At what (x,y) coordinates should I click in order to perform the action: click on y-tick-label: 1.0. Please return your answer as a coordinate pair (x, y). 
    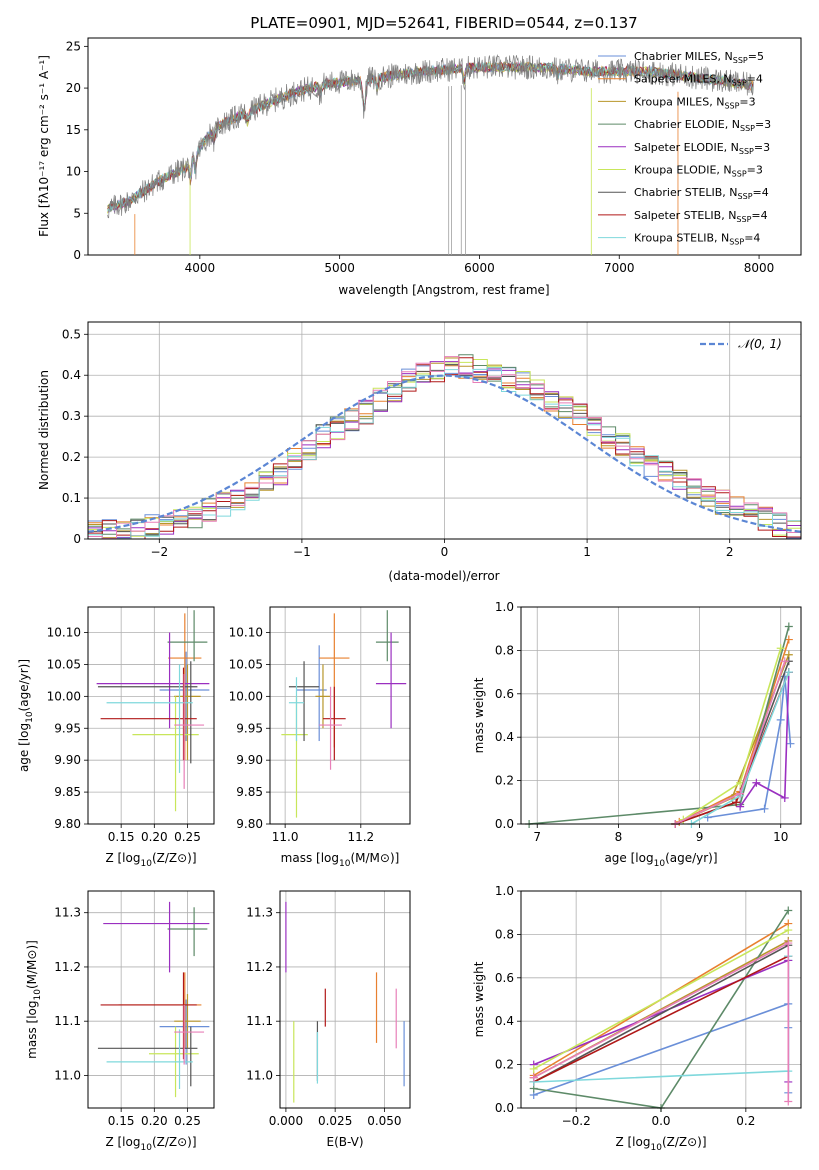
    Looking at the image, I should click on (504, 891).